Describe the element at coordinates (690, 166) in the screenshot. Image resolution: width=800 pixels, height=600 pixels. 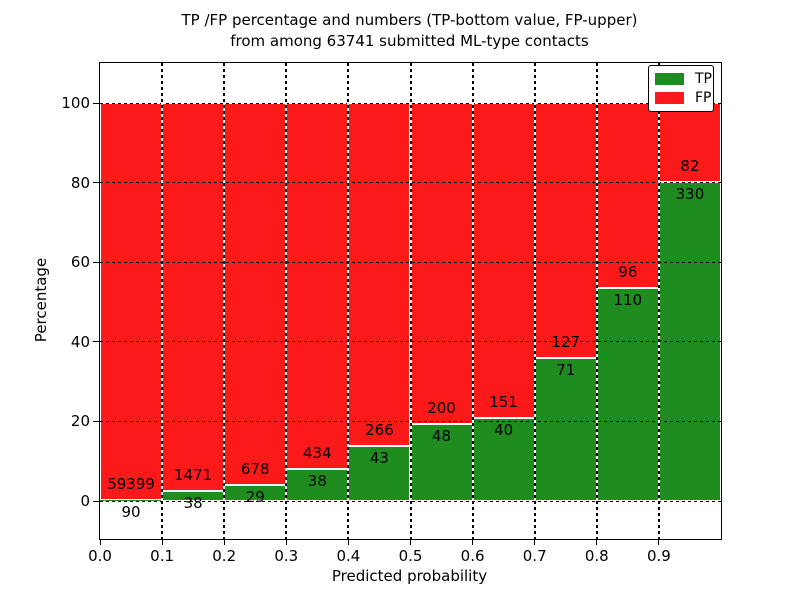
I see `fp-count-label: 82` at that location.